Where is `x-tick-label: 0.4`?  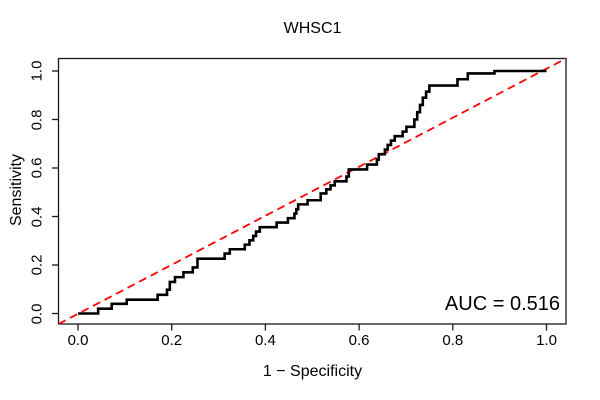 x-tick-label: 0.4 is located at coordinates (265, 340).